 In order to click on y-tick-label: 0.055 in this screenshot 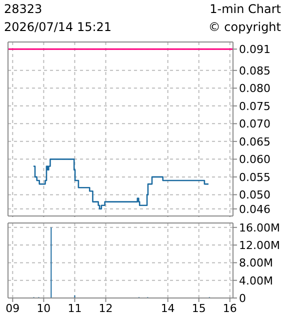, I will do `click(254, 177)`.